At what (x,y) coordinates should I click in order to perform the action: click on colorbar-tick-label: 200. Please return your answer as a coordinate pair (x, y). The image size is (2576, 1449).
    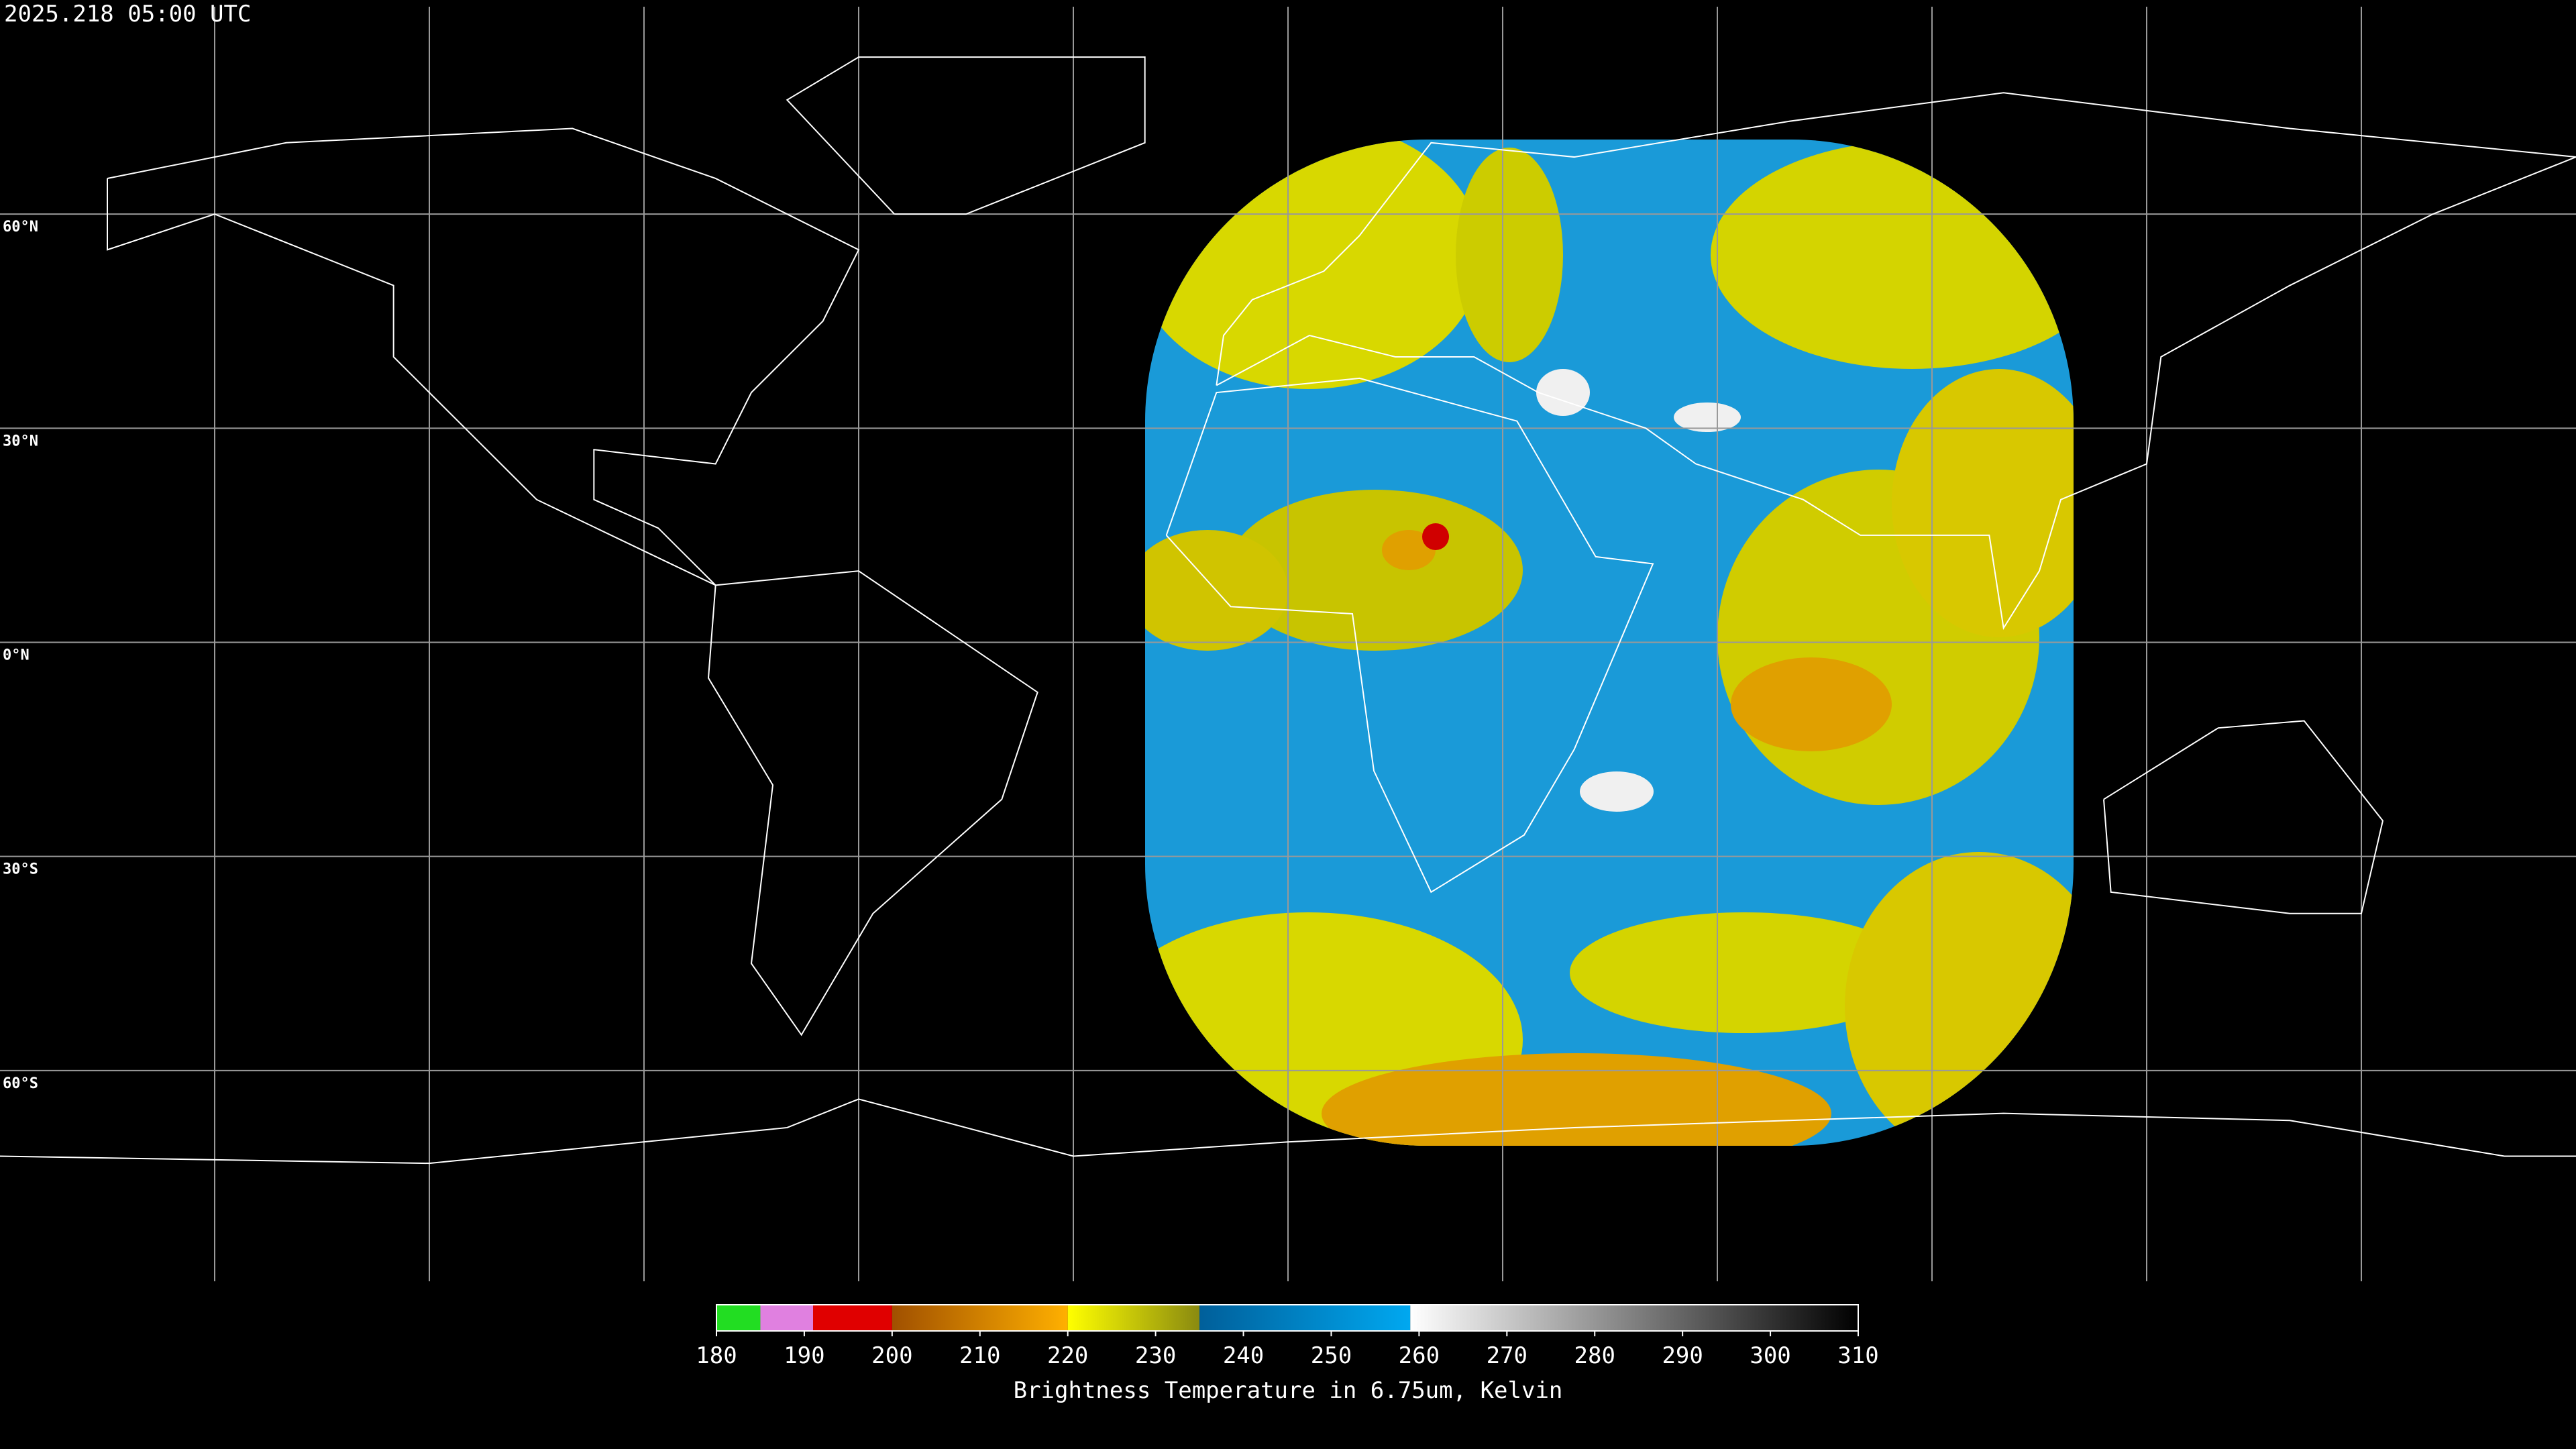
    Looking at the image, I should click on (891, 1355).